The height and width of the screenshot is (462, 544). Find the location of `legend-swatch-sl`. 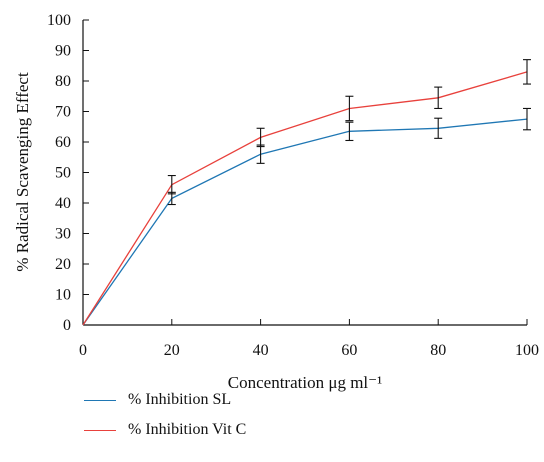

legend-swatch-sl is located at coordinates (100, 400).